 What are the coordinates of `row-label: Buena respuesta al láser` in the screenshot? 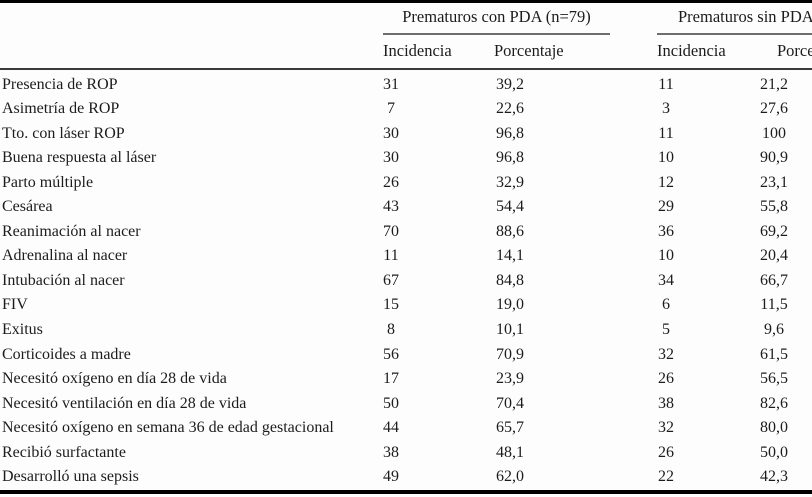 It's located at (79, 158).